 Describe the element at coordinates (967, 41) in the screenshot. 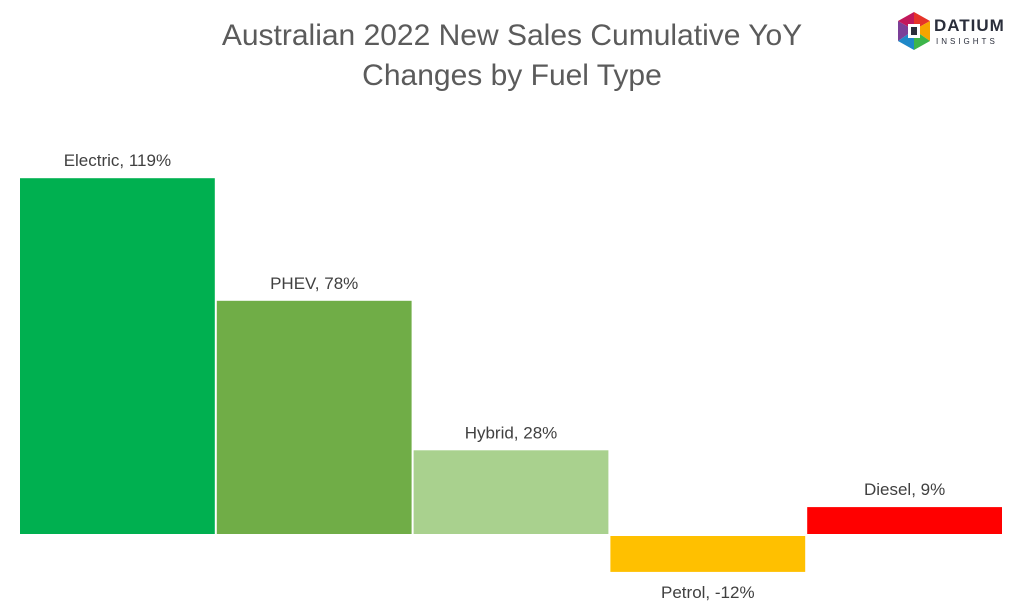

I see `logo-tagline: INSIGHTS` at that location.